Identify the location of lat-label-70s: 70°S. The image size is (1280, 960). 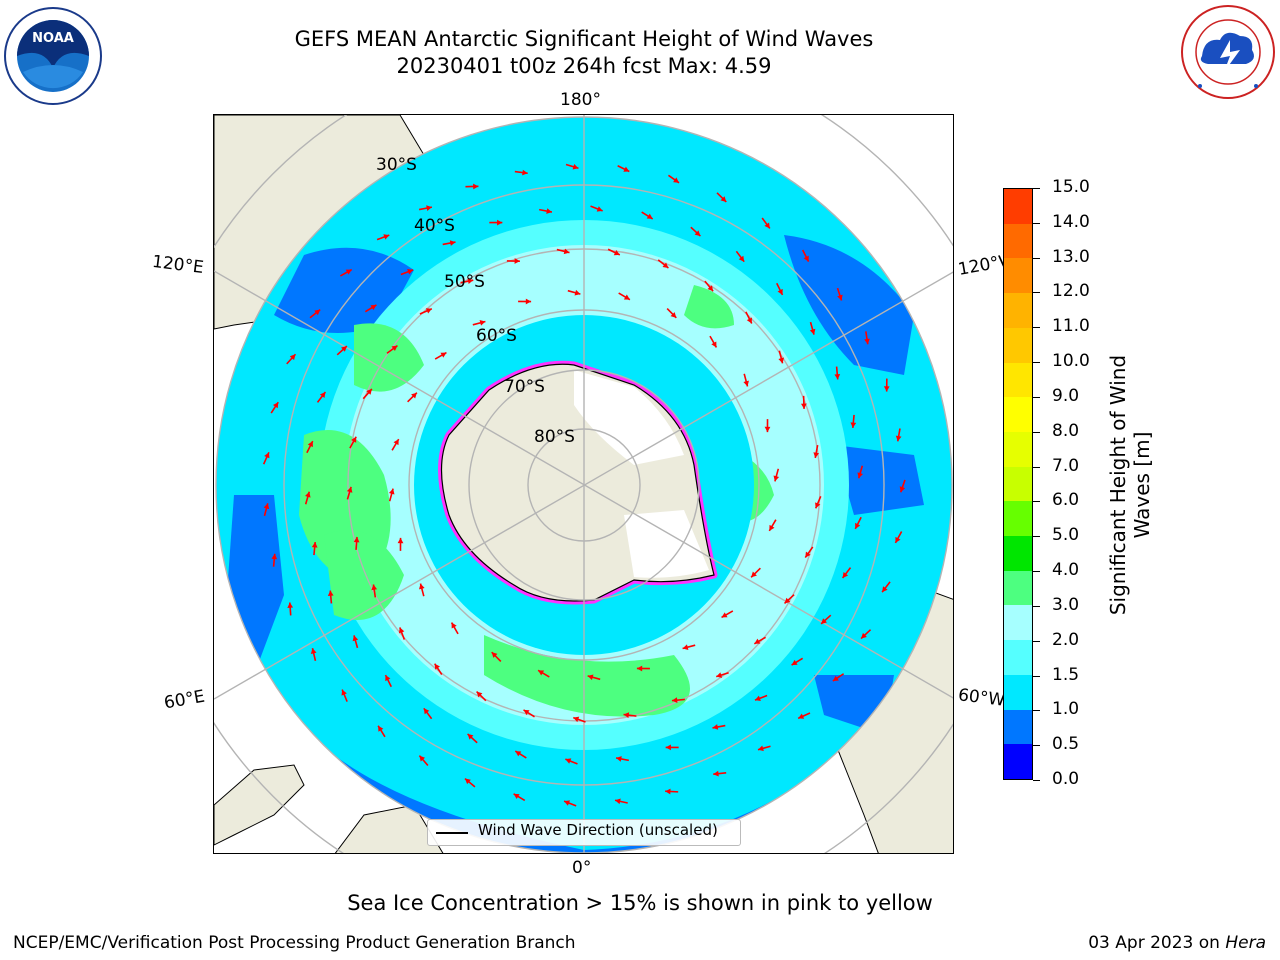
(524, 387).